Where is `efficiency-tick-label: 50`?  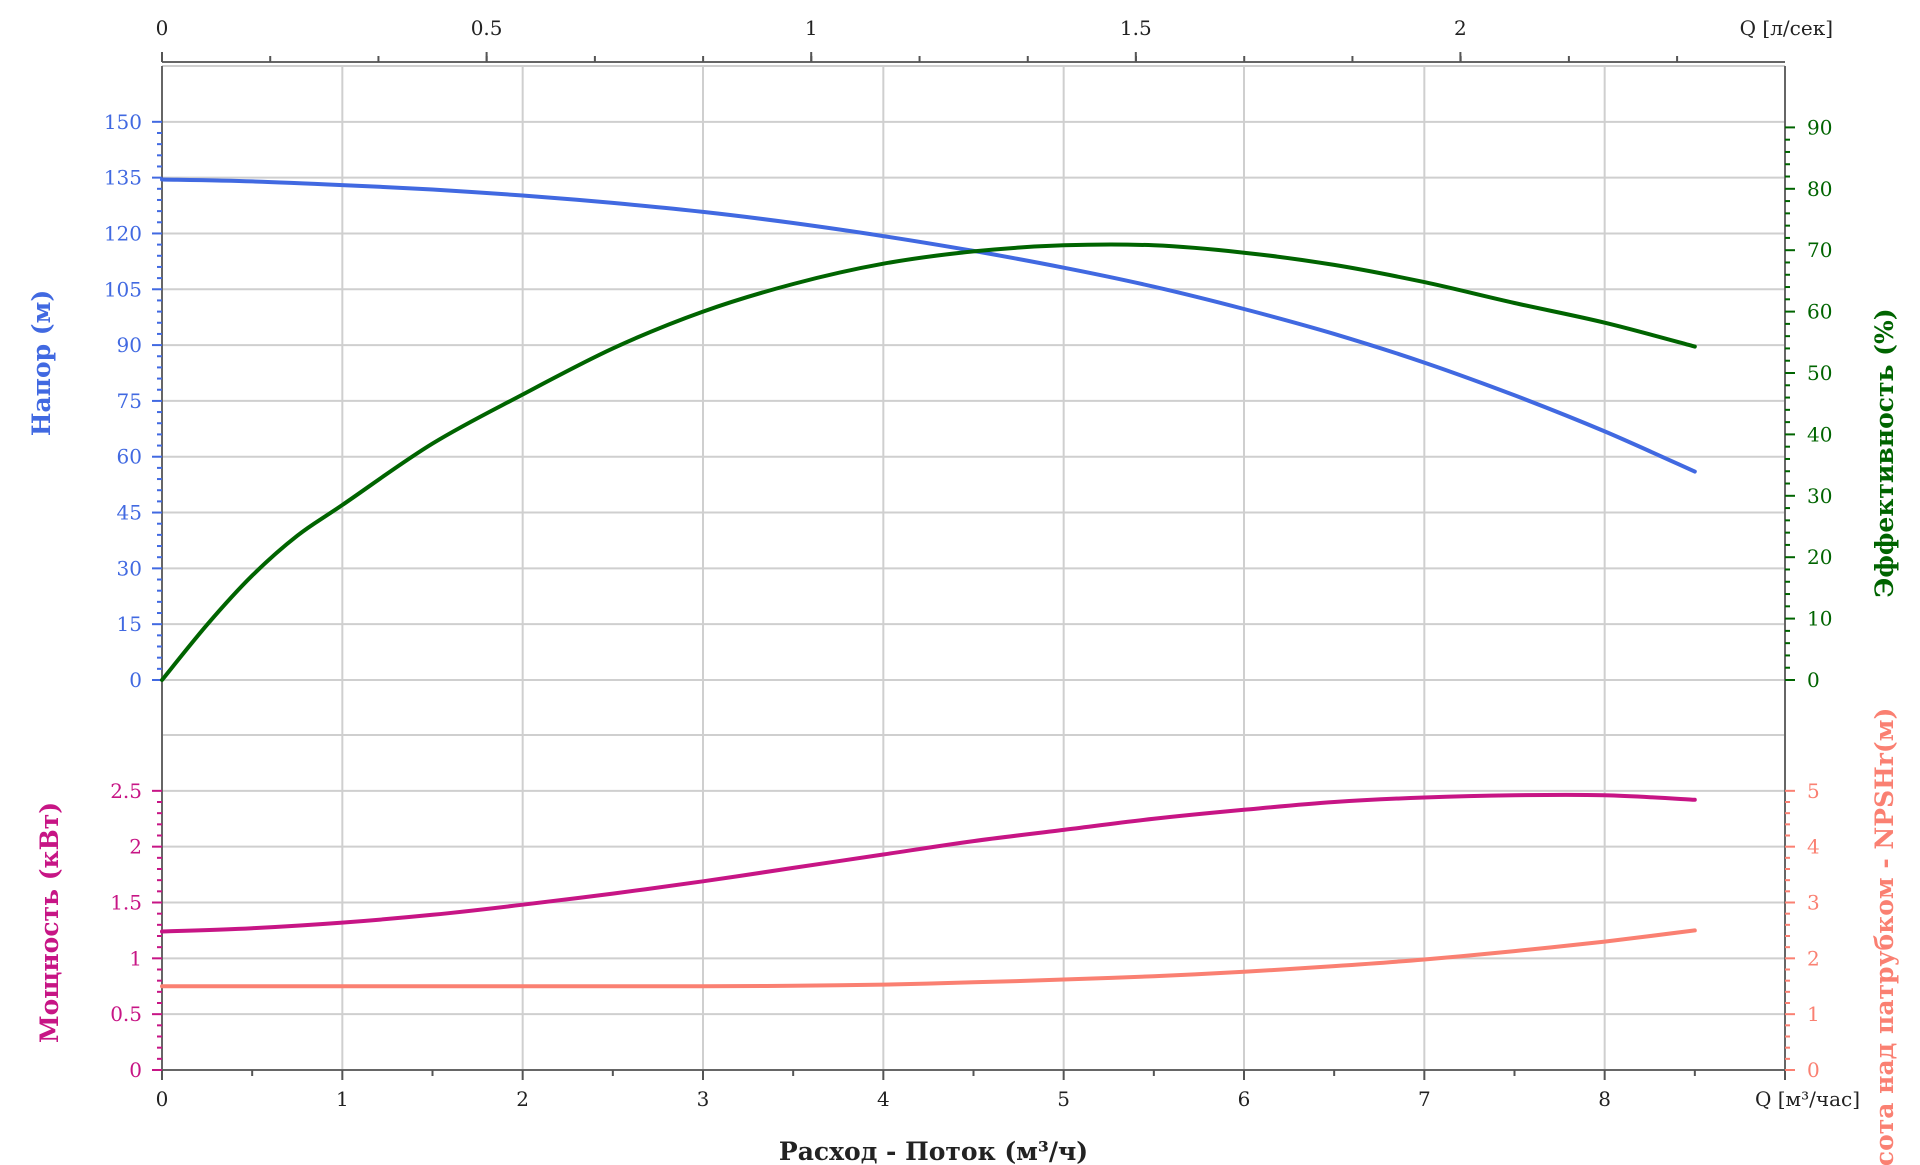 efficiency-tick-label: 50 is located at coordinates (1819, 373).